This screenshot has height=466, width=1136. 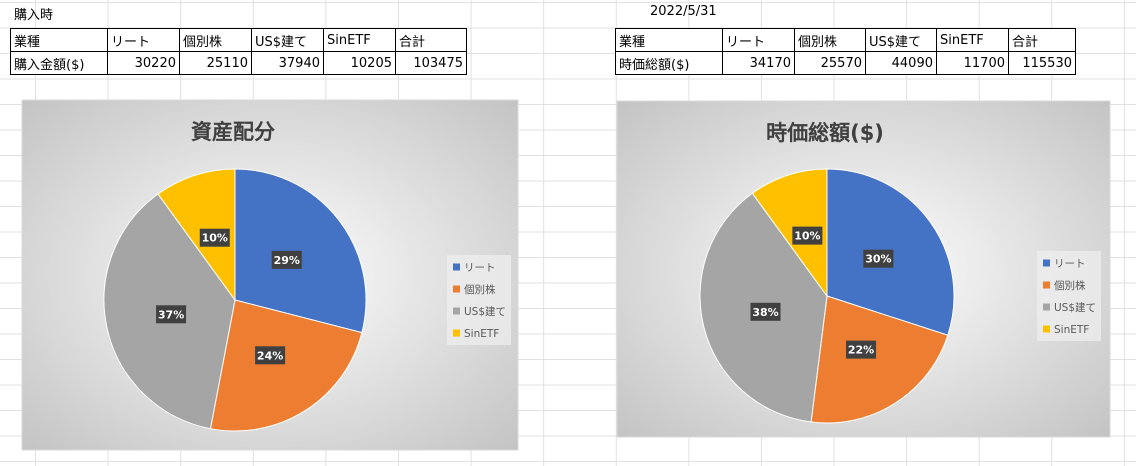 I want to click on table-cell: 11700, so click(x=972, y=63).